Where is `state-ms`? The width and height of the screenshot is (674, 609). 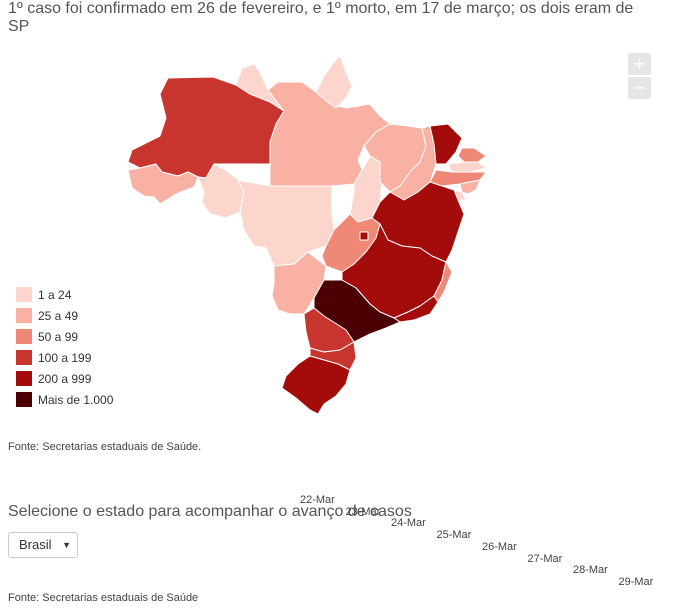 state-ms is located at coordinates (299, 283).